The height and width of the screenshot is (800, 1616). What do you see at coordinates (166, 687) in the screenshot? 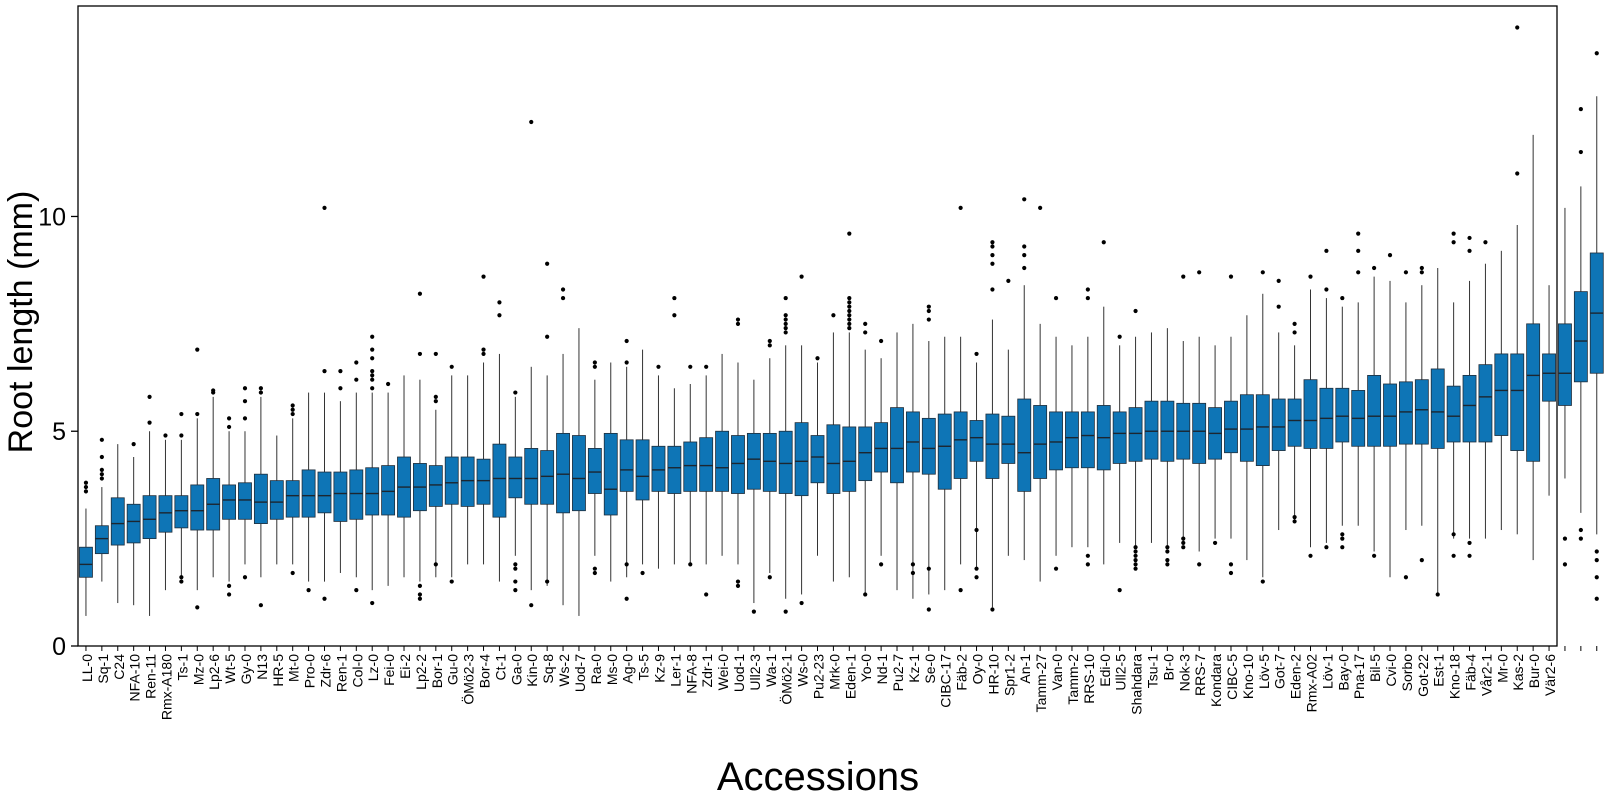
I see `x-tick-label: Rmx-A180` at bounding box center [166, 687].